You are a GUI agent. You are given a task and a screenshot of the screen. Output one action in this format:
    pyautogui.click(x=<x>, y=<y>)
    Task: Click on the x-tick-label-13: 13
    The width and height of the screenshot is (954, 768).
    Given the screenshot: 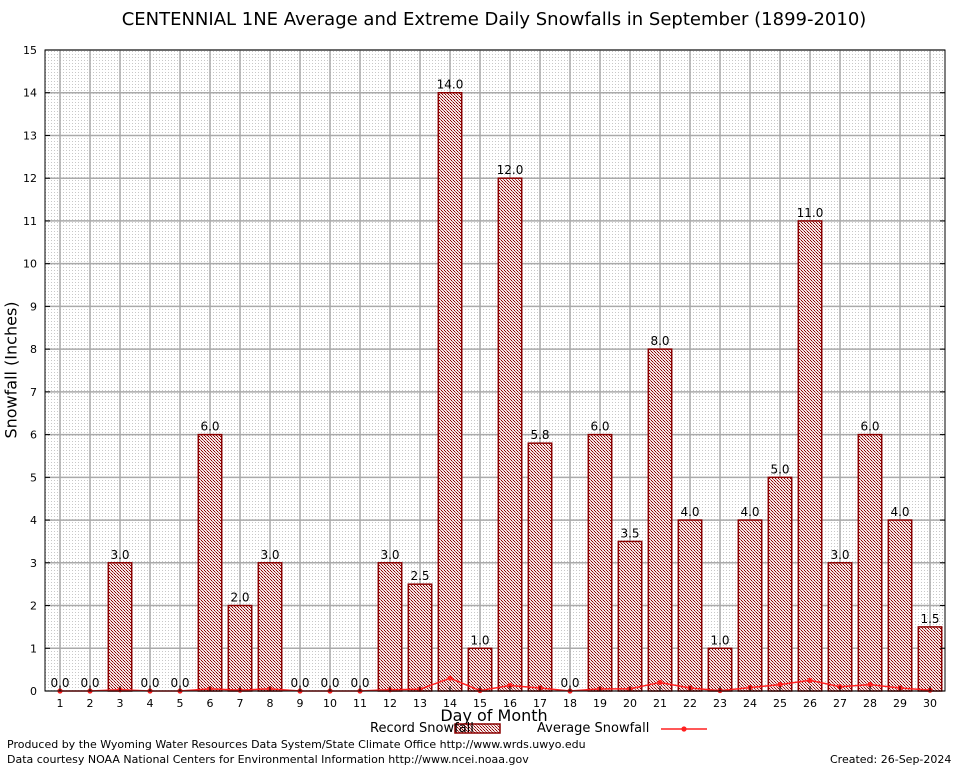 What is the action you would take?
    pyautogui.click(x=420, y=703)
    